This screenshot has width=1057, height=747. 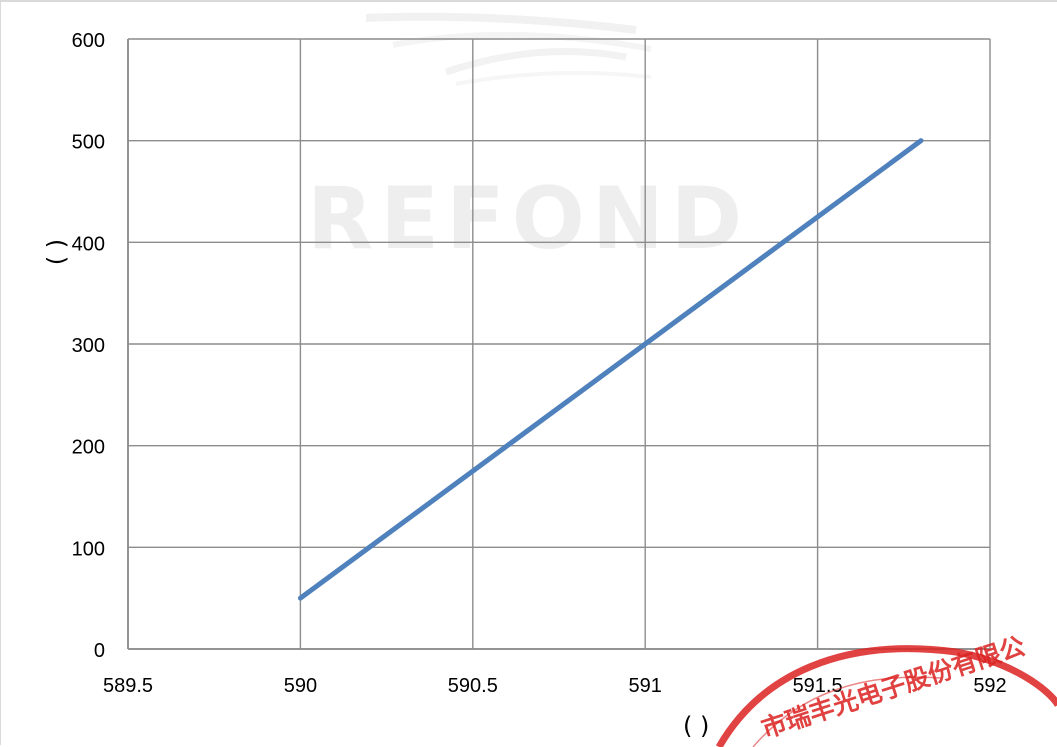 I want to click on watermark: REFOND, so click(x=528, y=140).